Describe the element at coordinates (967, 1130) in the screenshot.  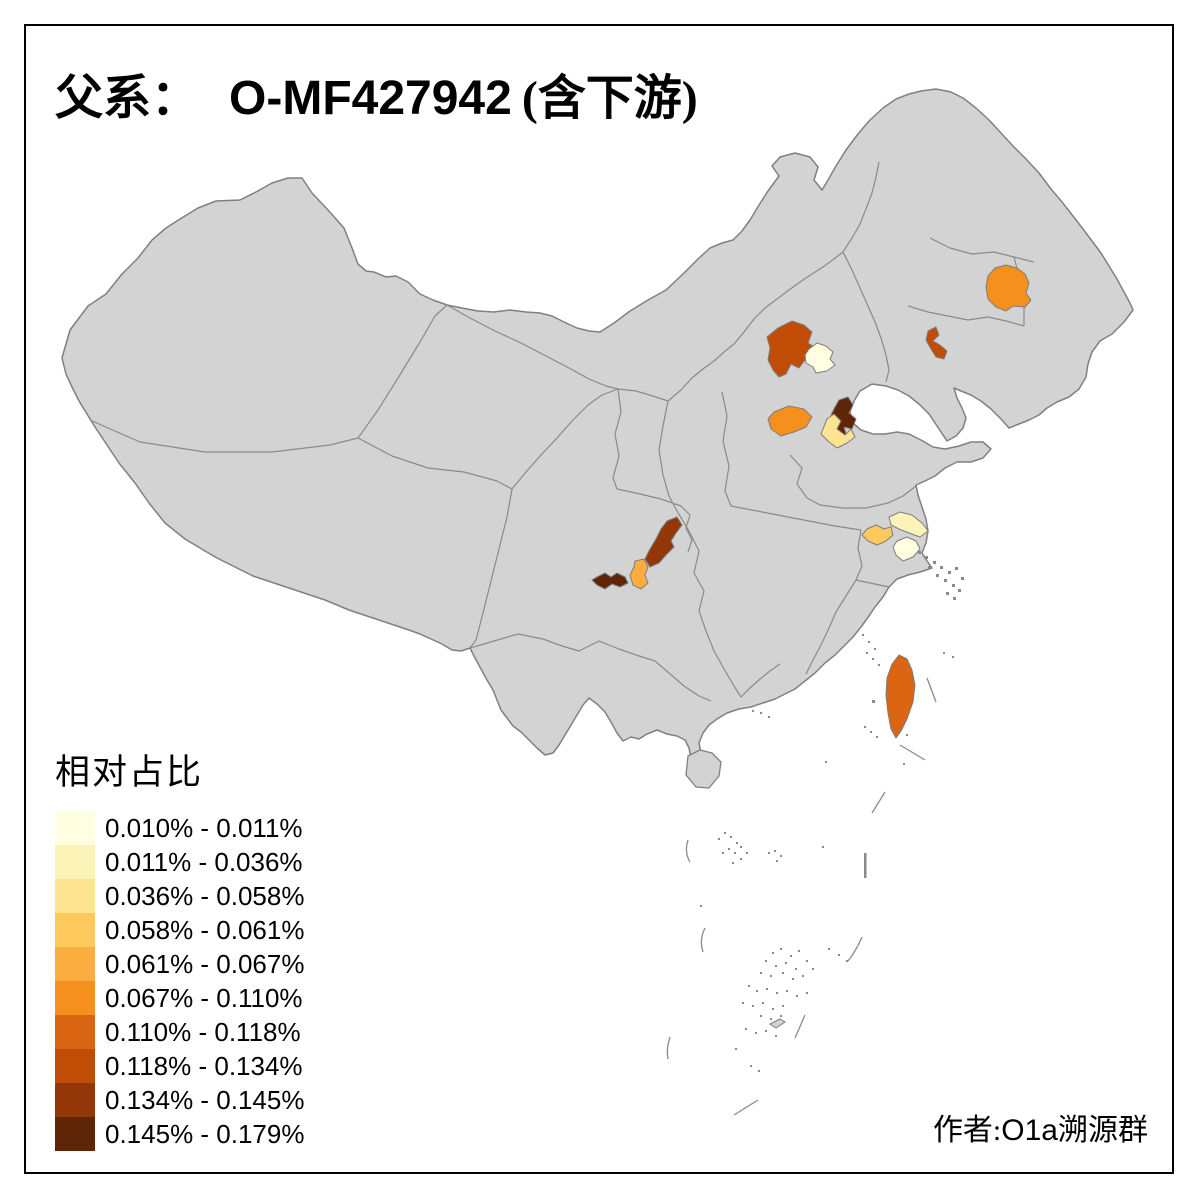
I see `attribution-prefix: 作者:` at that location.